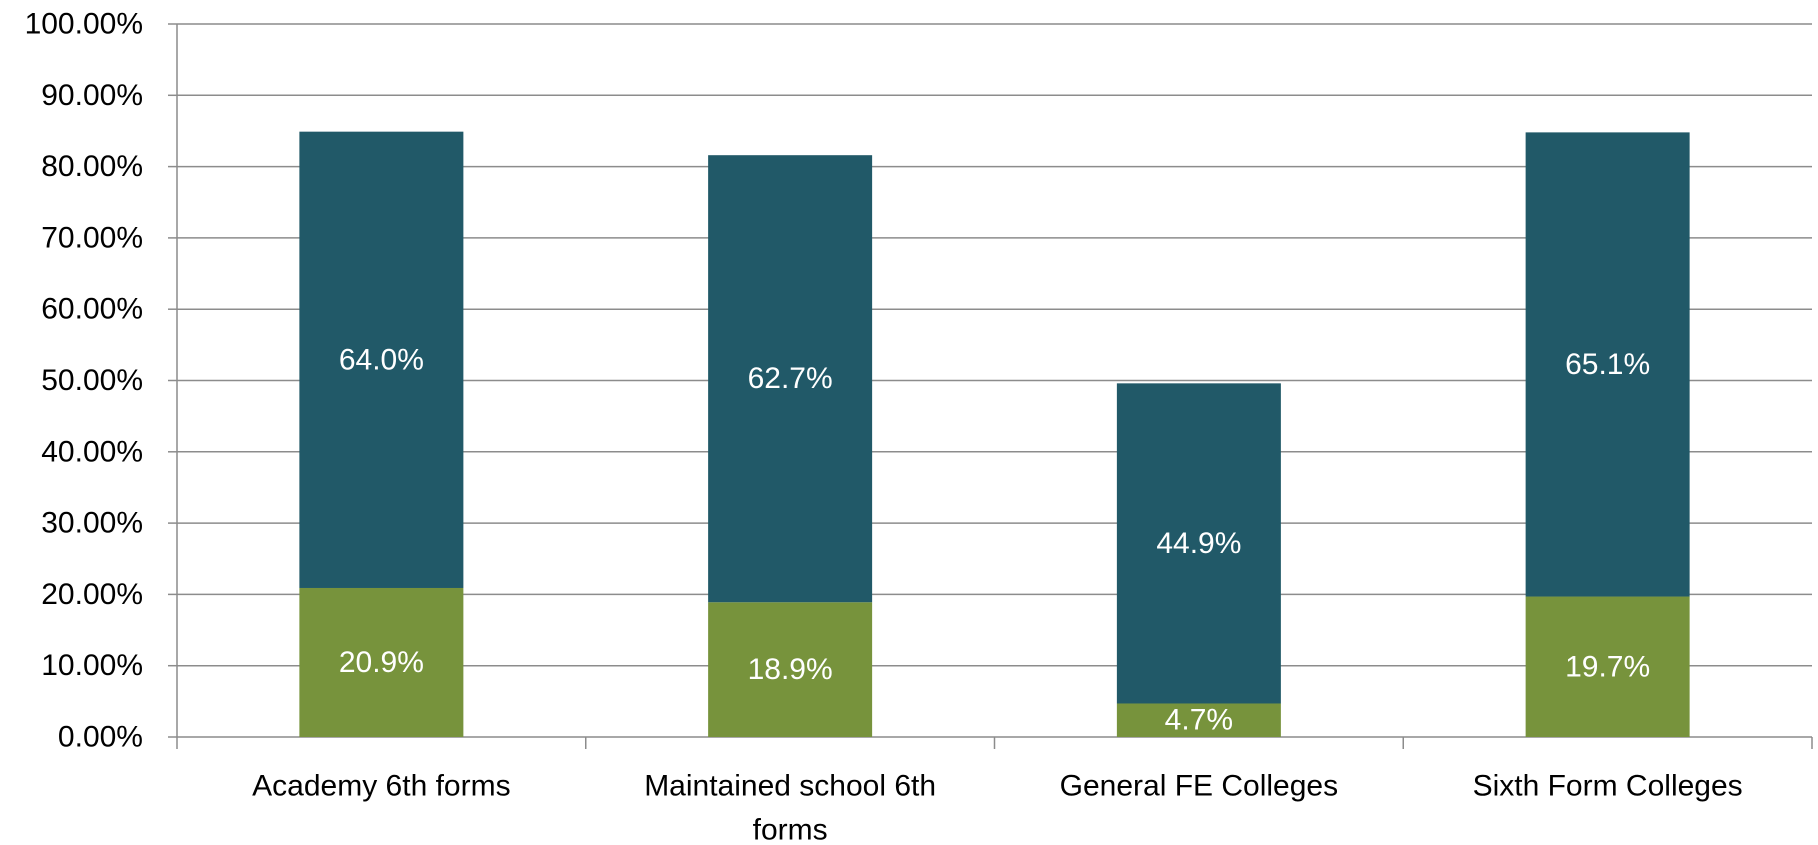 This screenshot has height=845, width=1818. I want to click on y-tick-label: 70.00%, so click(92, 237).